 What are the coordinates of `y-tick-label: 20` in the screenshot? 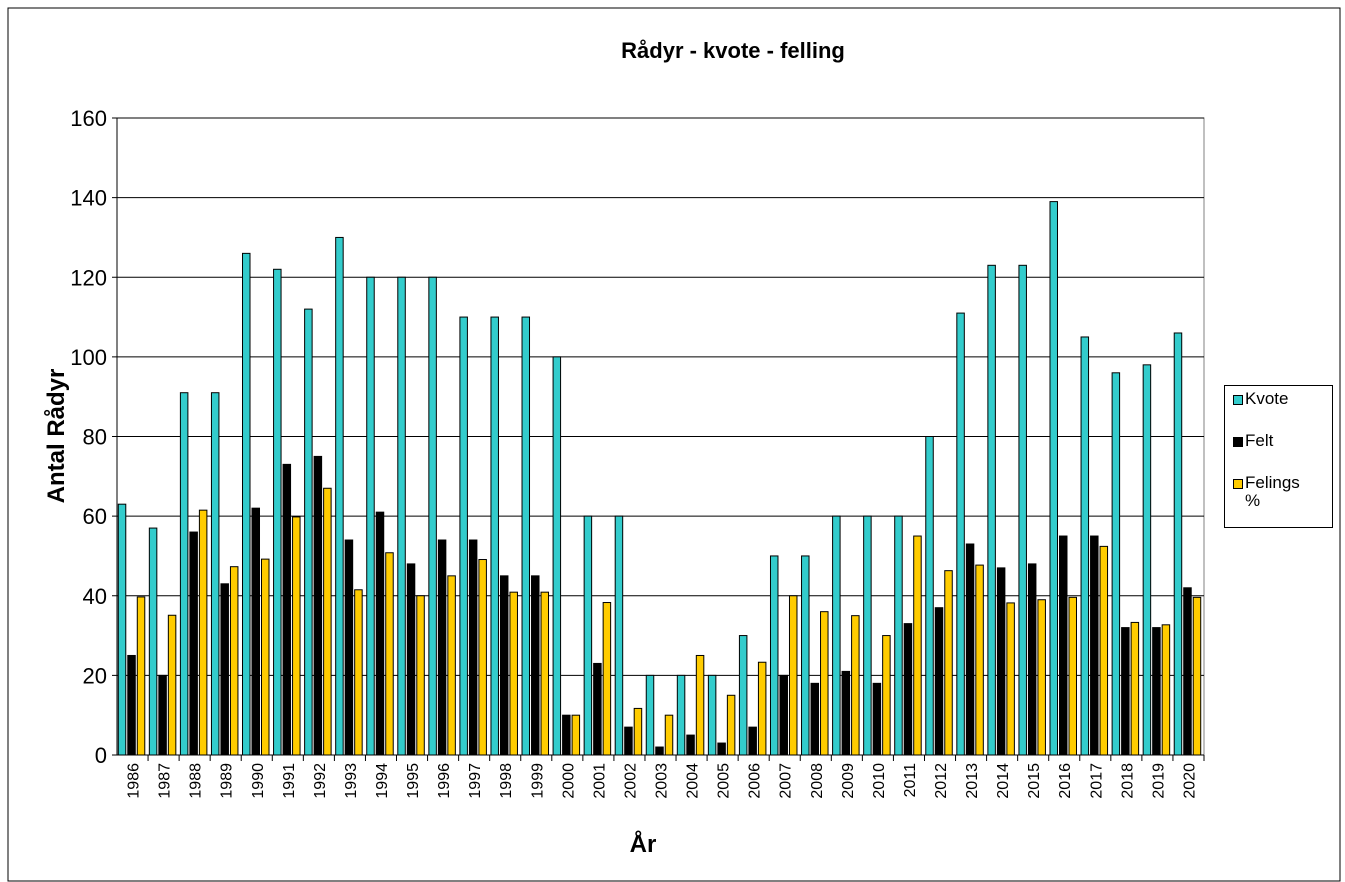 It's located at (95, 675).